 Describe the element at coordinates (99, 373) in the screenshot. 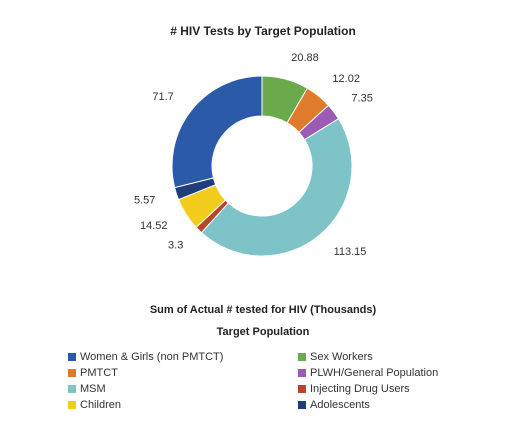

I see `legend-label: PMTCT` at that location.